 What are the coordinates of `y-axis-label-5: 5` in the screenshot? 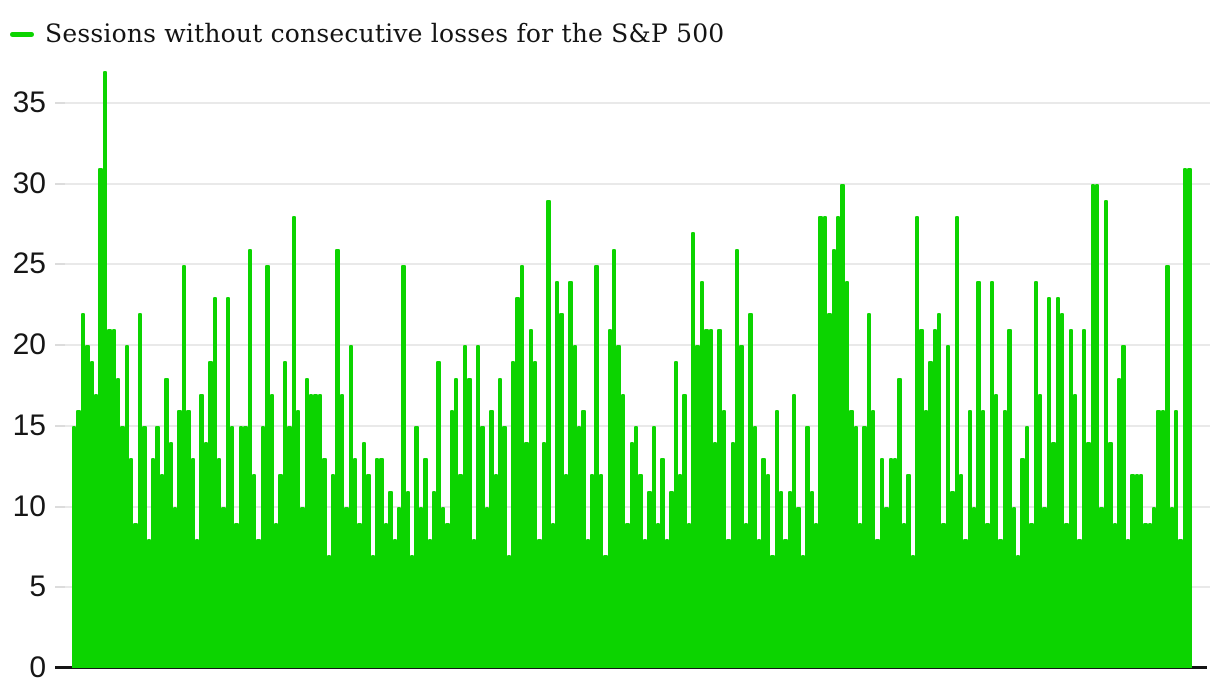 It's located at (37, 587).